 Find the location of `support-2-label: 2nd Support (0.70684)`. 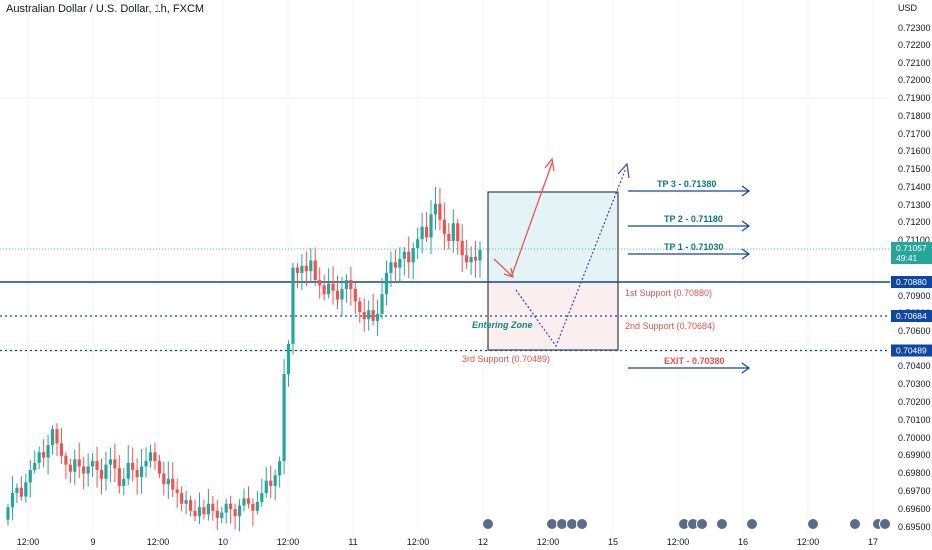

support-2-label: 2nd Support (0.70684) is located at coordinates (670, 326).